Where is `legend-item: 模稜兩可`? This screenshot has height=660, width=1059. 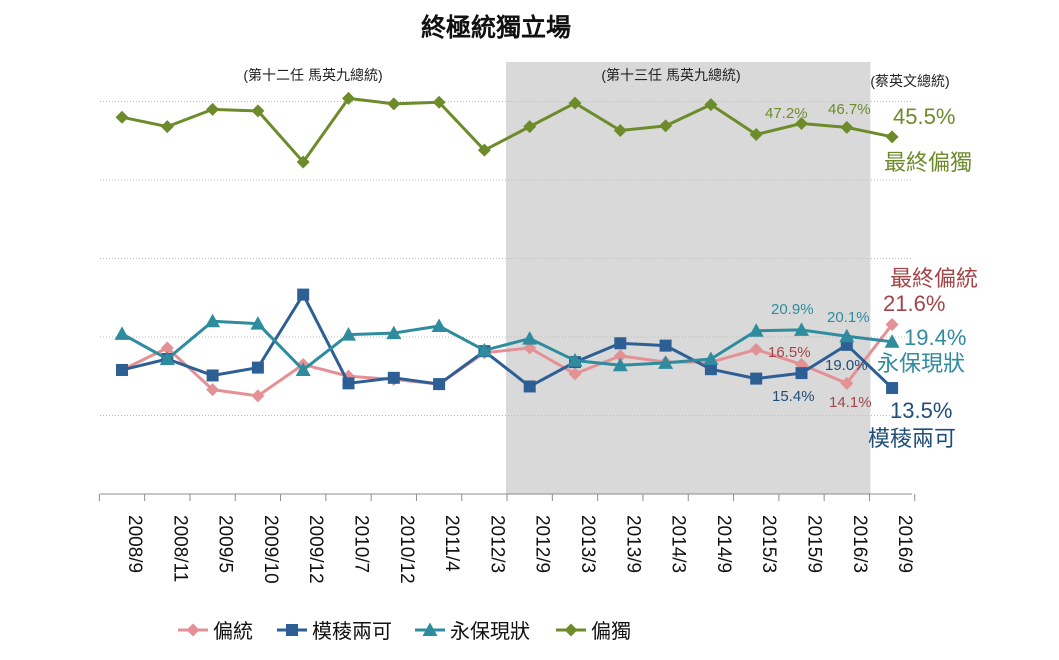 legend-item: 模稜兩可 is located at coordinates (334, 631).